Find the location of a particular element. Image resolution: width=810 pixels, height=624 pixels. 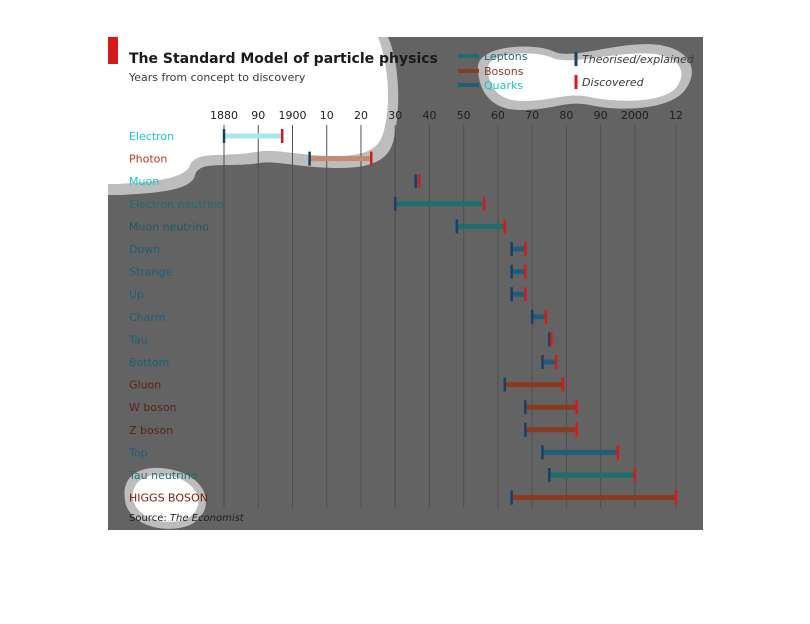

x-tick-label: 1900 is located at coordinates (292, 115).